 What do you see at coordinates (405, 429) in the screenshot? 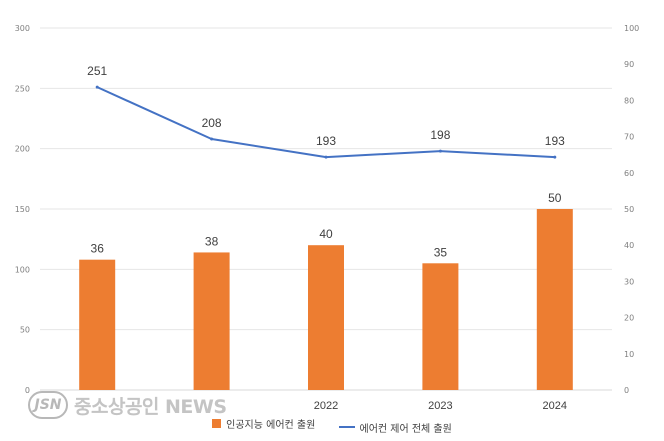
I see `legend-line-label: 에어컨 제어 전체 출원` at bounding box center [405, 429].